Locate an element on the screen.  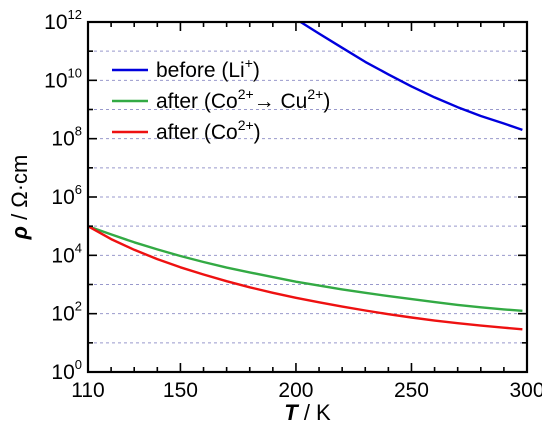
y-tick-exponent: 0 is located at coordinates (78, 364).